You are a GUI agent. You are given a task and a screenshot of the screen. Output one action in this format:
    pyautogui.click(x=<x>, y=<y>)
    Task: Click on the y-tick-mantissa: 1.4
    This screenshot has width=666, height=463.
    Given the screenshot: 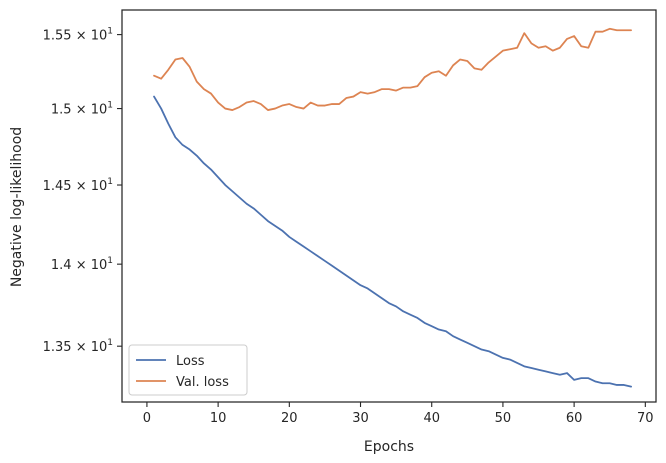 What is the action you would take?
    pyautogui.click(x=61, y=265)
    